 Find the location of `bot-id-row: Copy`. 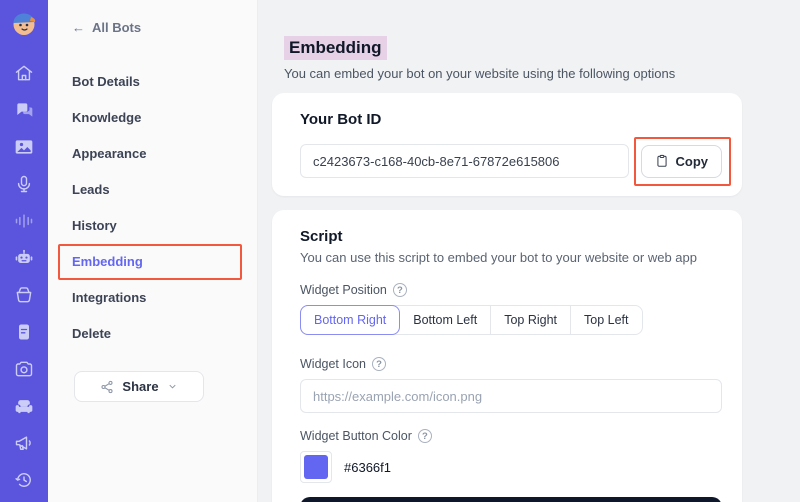

bot-id-row: Copy is located at coordinates (515, 161).